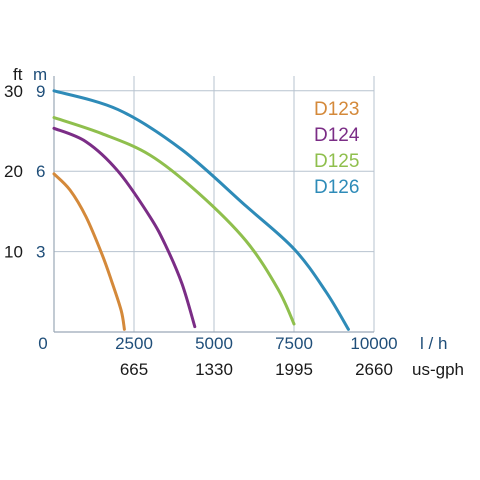 The width and height of the screenshot is (480, 480). Describe the element at coordinates (294, 369) in the screenshot. I see `x-tick-secondary-label: 1995` at that location.